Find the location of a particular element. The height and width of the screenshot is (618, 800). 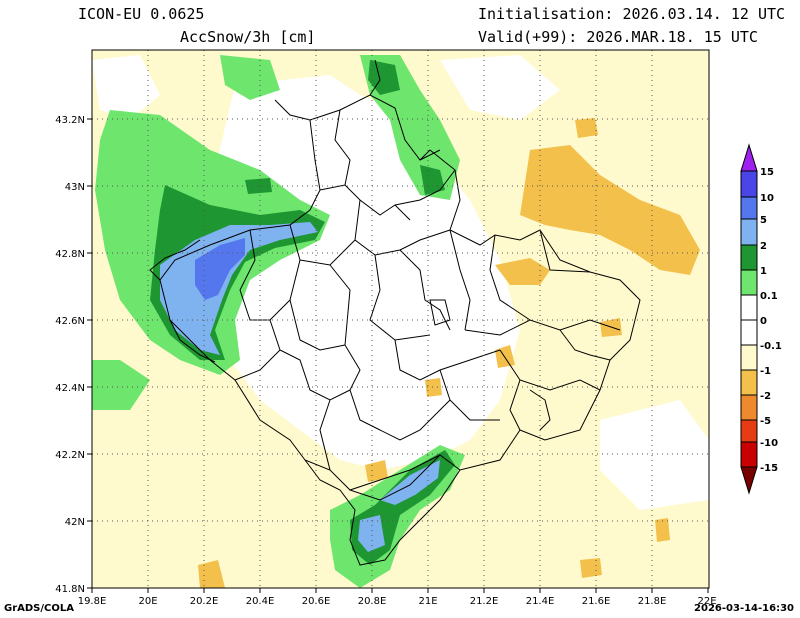

lake-shore is located at coordinates (175, 260).